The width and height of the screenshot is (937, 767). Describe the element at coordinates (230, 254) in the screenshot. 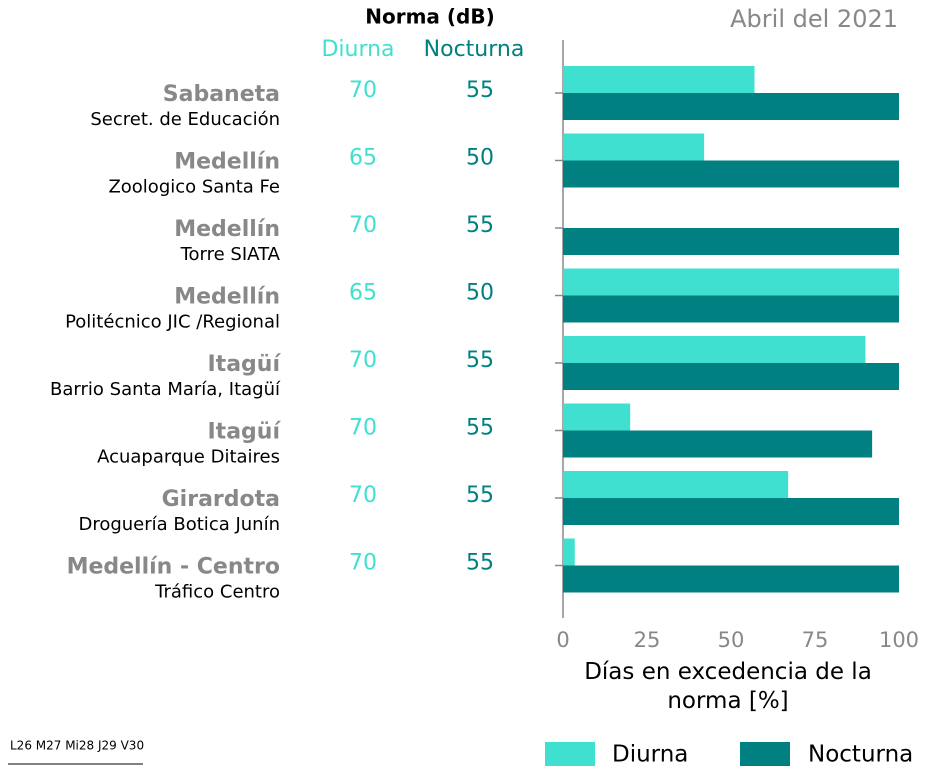

I see `station-label: Torre SIATA` at that location.